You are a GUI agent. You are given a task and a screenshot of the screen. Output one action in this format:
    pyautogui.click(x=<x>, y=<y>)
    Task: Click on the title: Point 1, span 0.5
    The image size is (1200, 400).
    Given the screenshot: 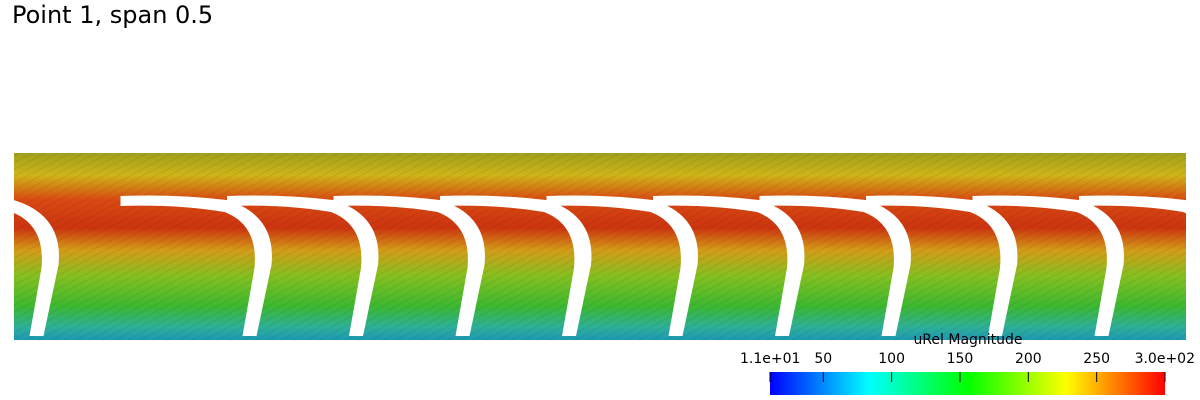 What is the action you would take?
    pyautogui.click(x=112, y=15)
    